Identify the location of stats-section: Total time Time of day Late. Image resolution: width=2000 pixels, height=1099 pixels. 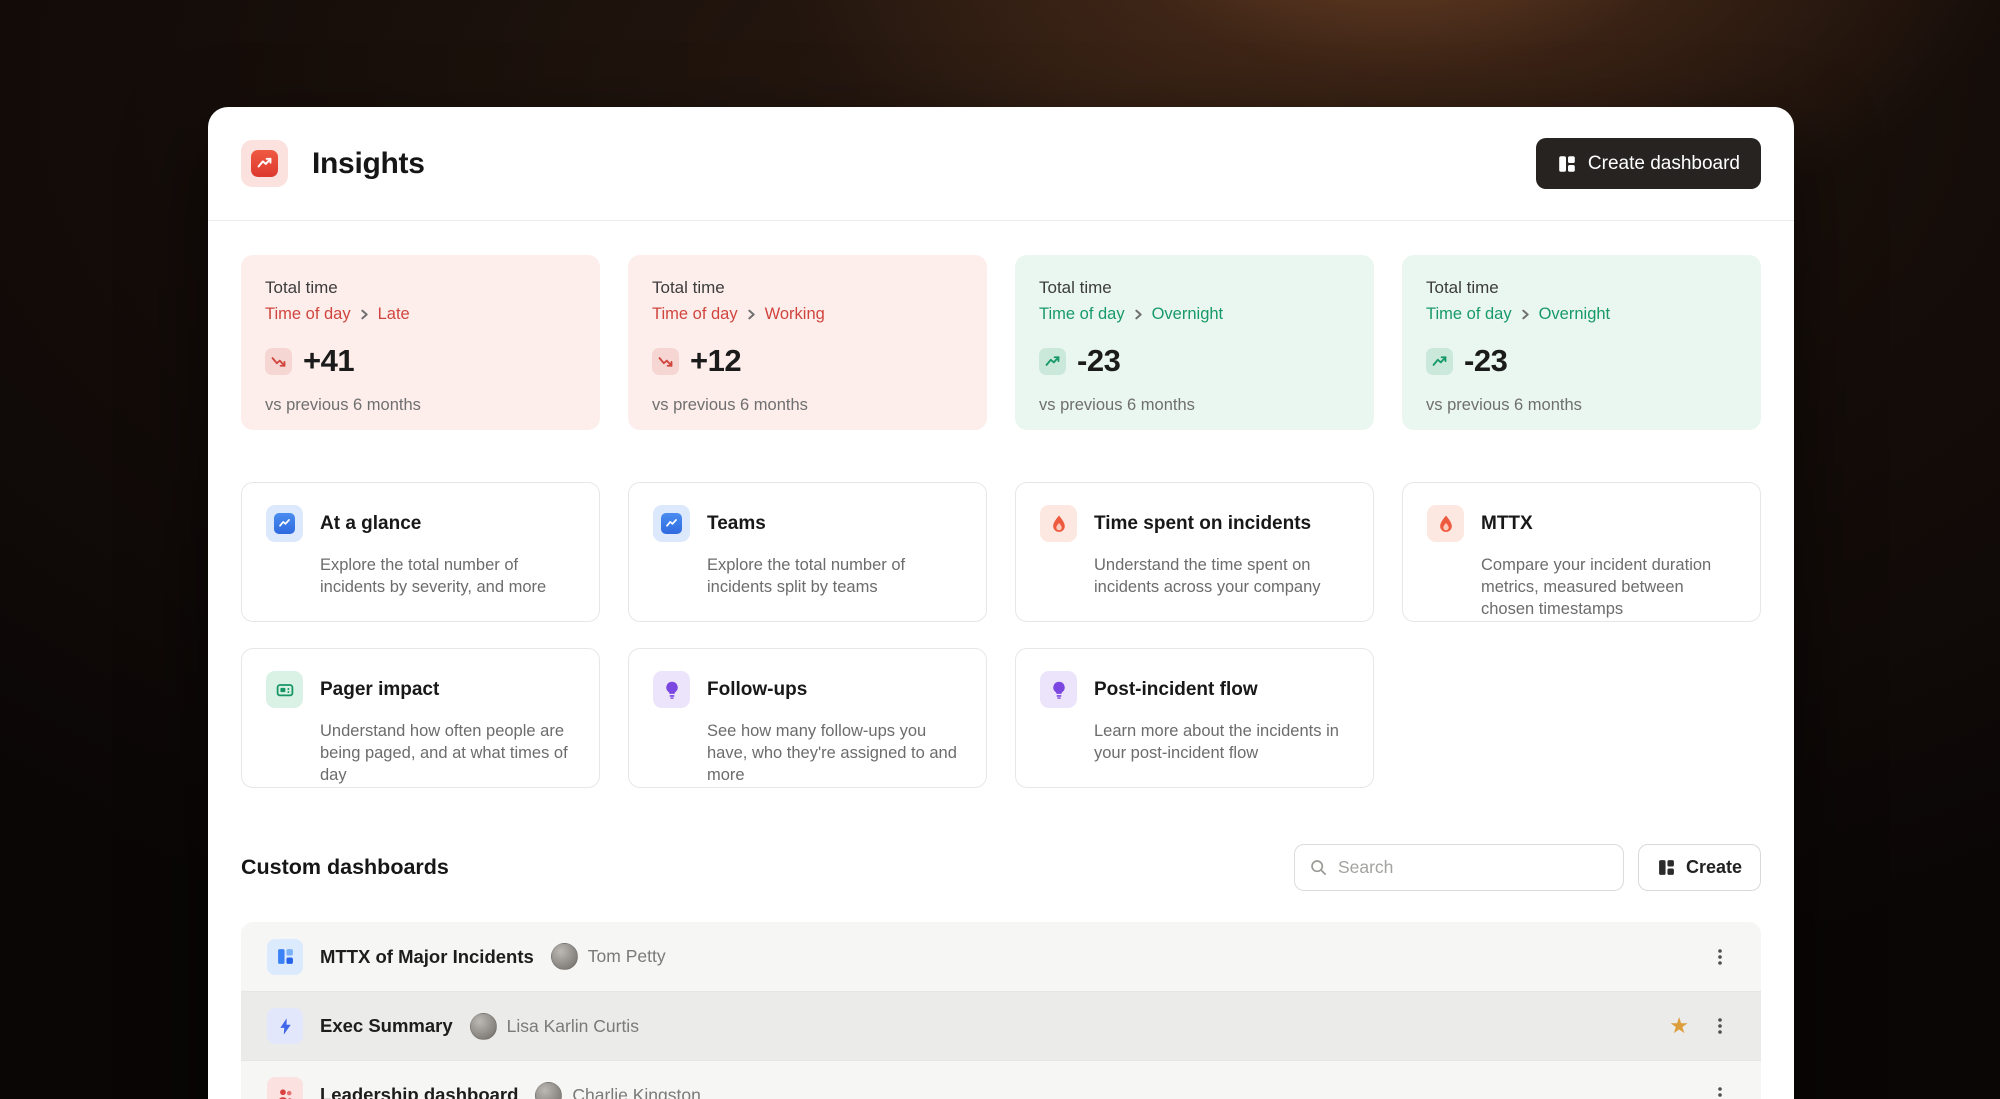
(1001, 342).